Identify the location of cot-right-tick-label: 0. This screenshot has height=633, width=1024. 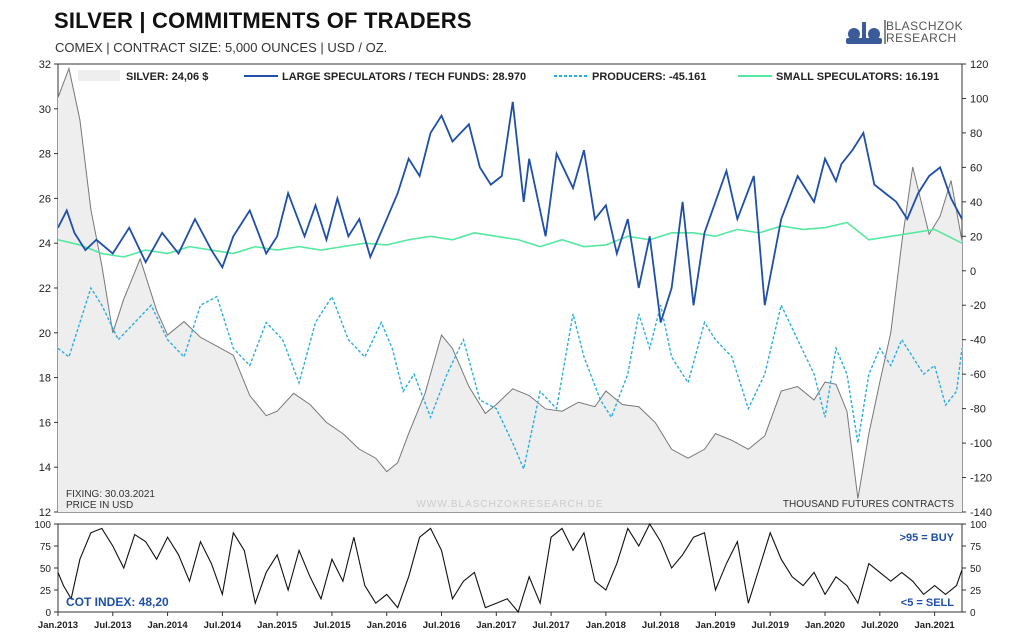
(973, 613).